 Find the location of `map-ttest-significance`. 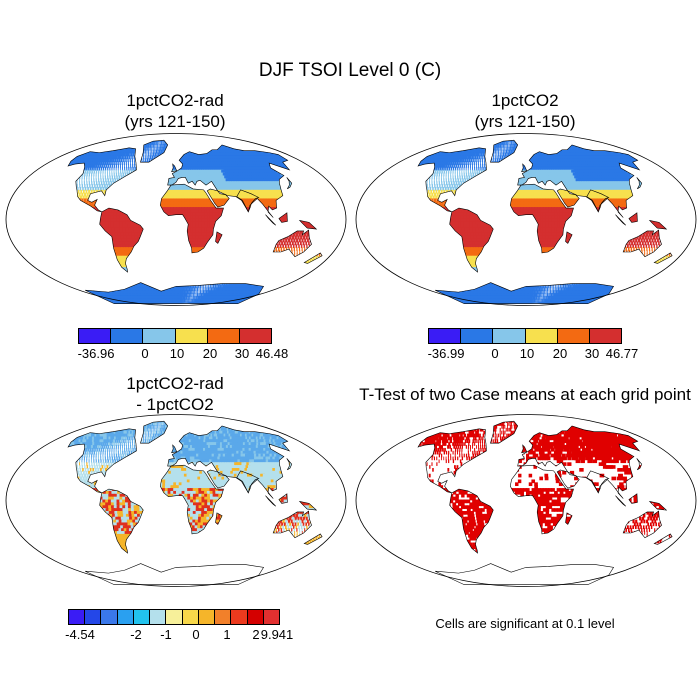

map-ttest-significance is located at coordinates (526, 500).